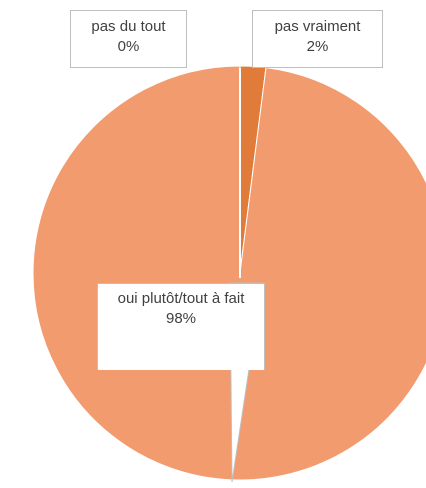 The height and width of the screenshot is (488, 426). I want to click on data-label-box: pas vraiment 2%, so click(317, 39).